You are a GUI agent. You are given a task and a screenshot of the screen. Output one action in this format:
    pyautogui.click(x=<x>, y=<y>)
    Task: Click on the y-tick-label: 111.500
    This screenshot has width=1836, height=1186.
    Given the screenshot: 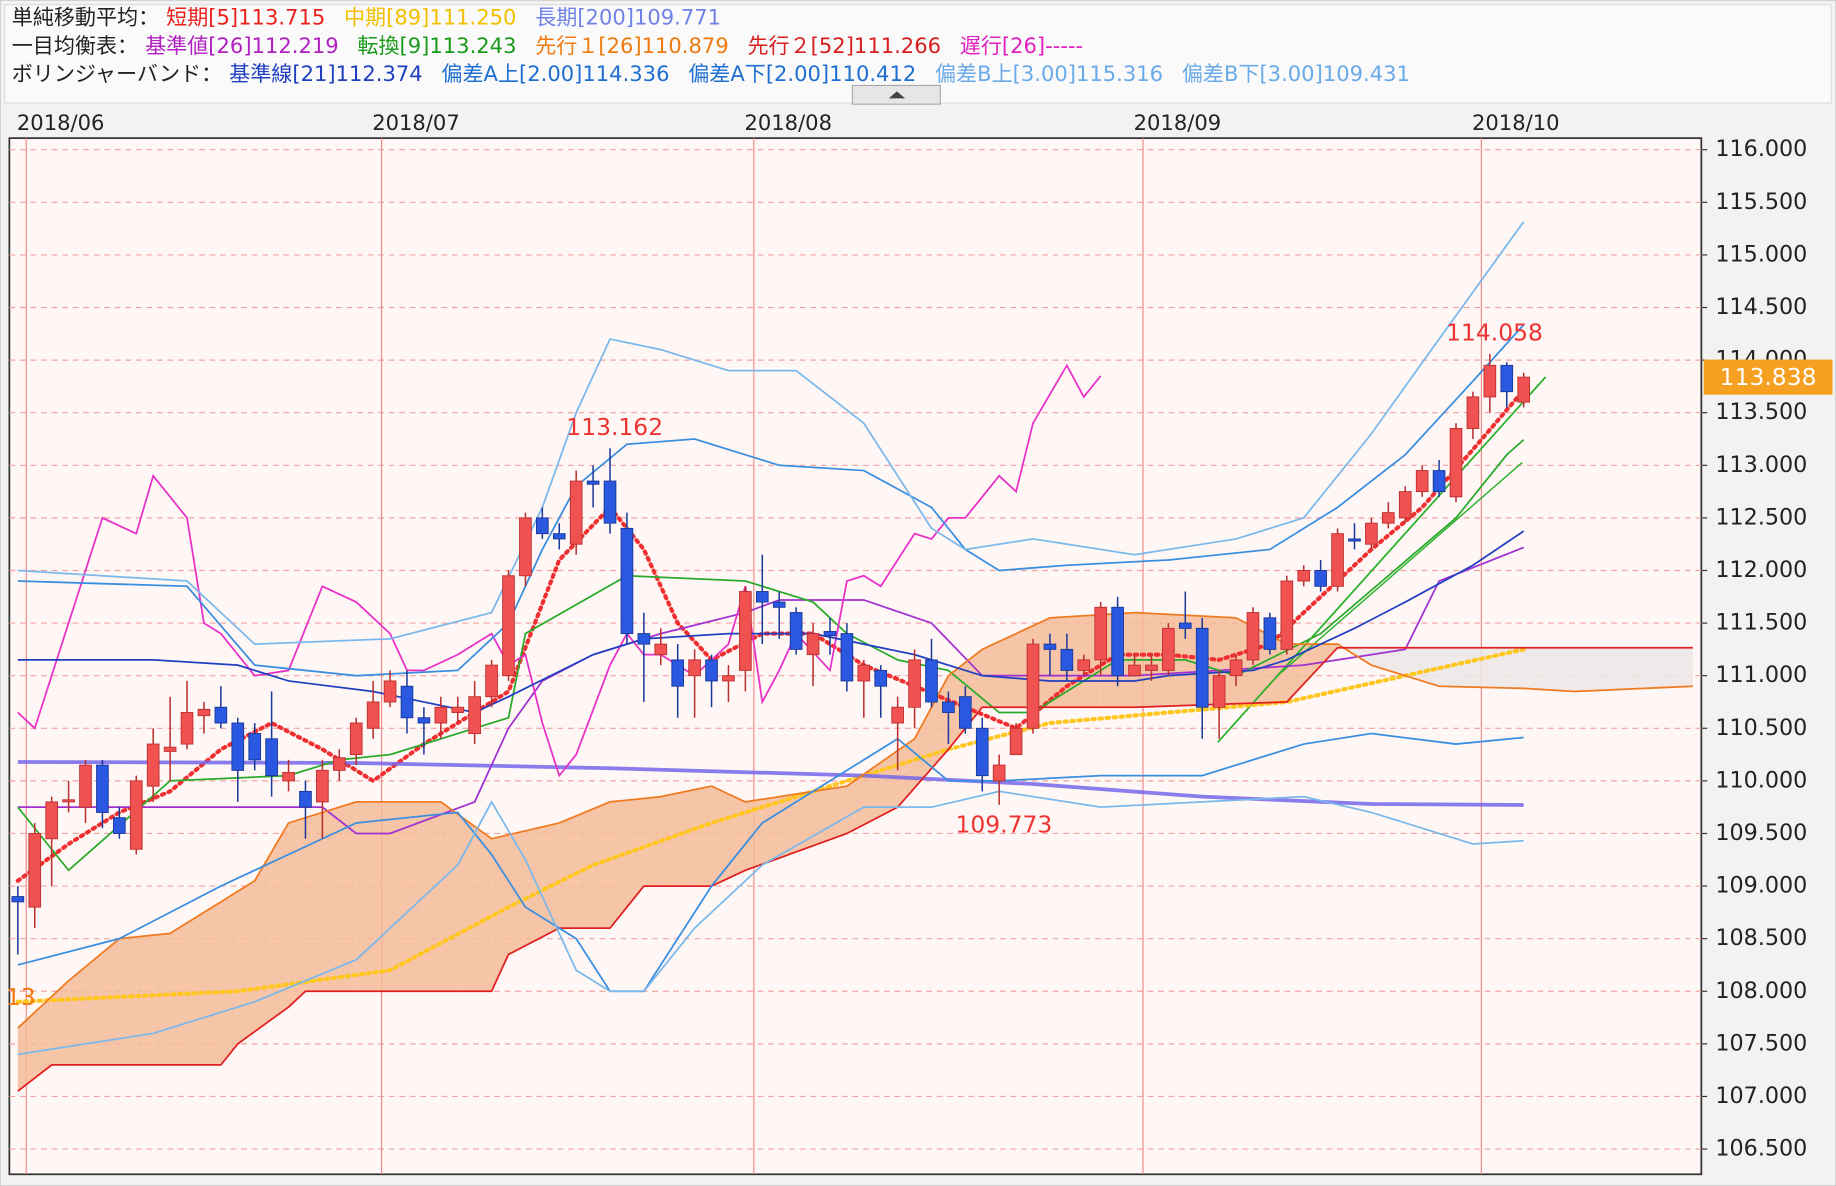 What is the action you would take?
    pyautogui.click(x=1761, y=623)
    